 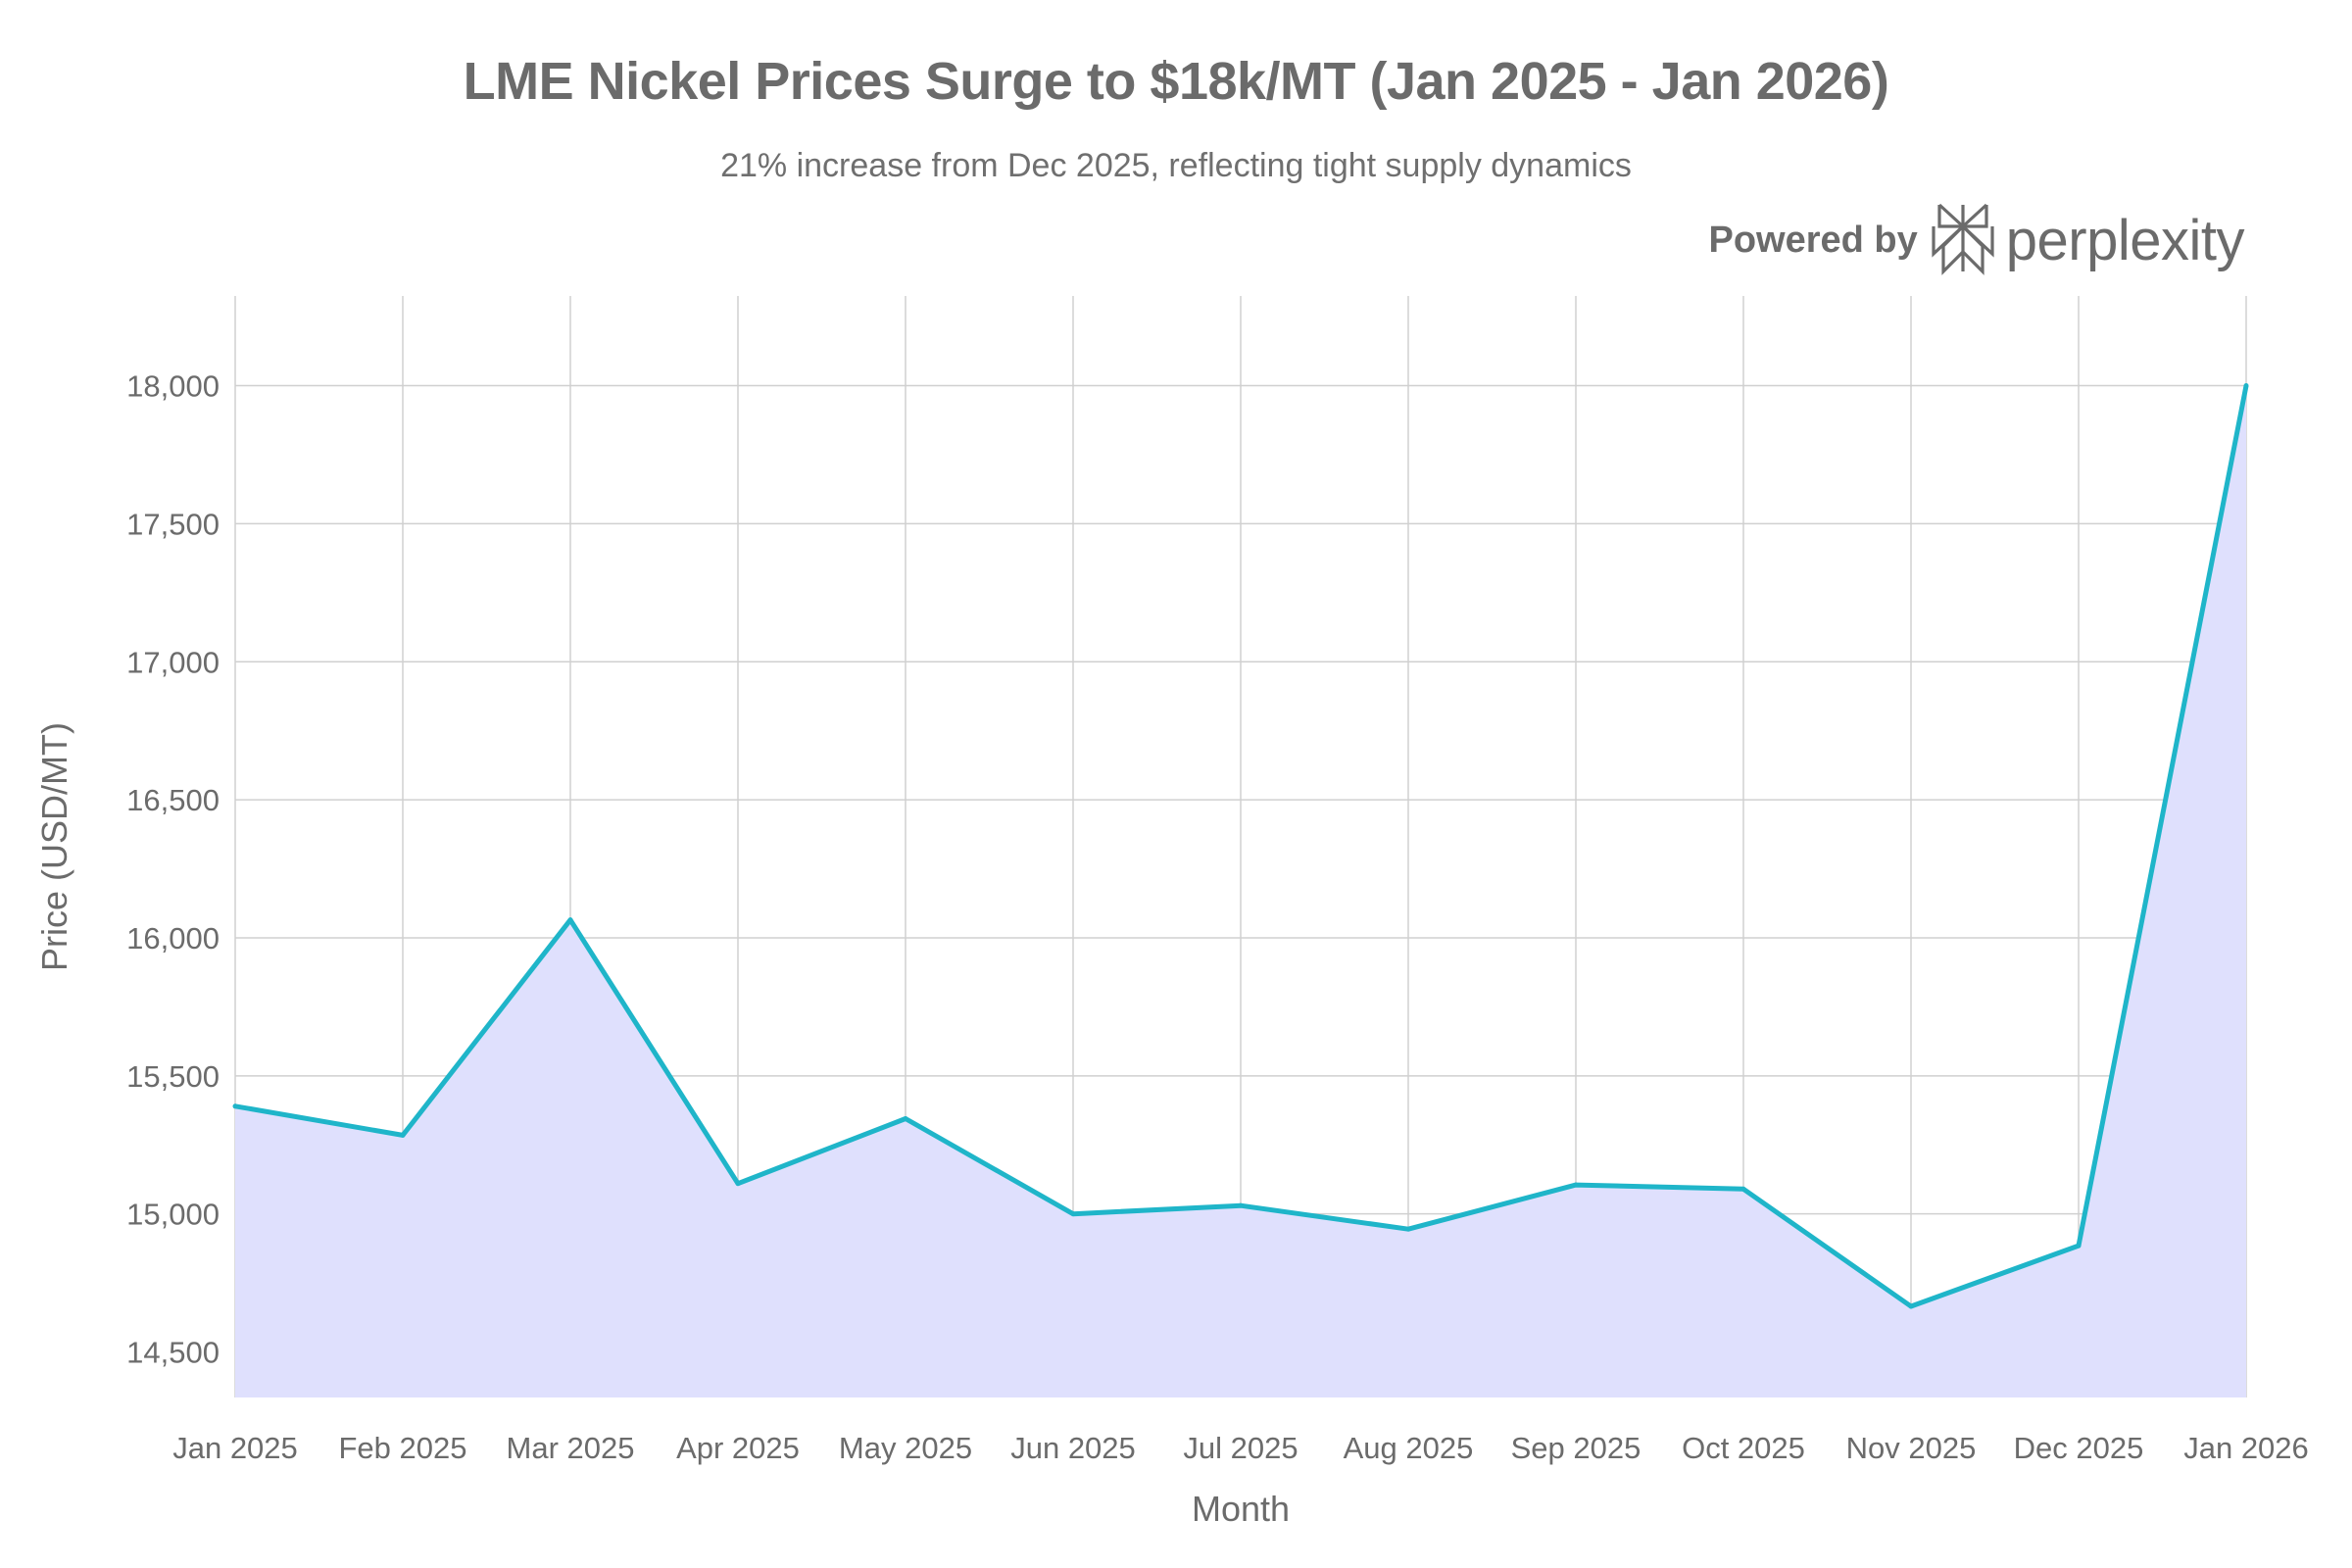 What do you see at coordinates (1743, 1448) in the screenshot?
I see `x-tick-label: Oct 2025` at bounding box center [1743, 1448].